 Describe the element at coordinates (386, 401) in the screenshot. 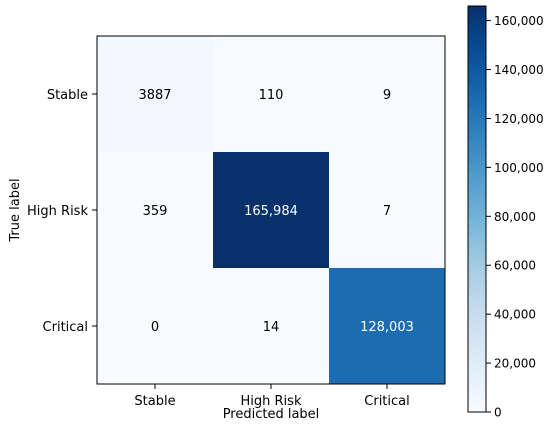

I see `x-tick-label: Critical` at that location.